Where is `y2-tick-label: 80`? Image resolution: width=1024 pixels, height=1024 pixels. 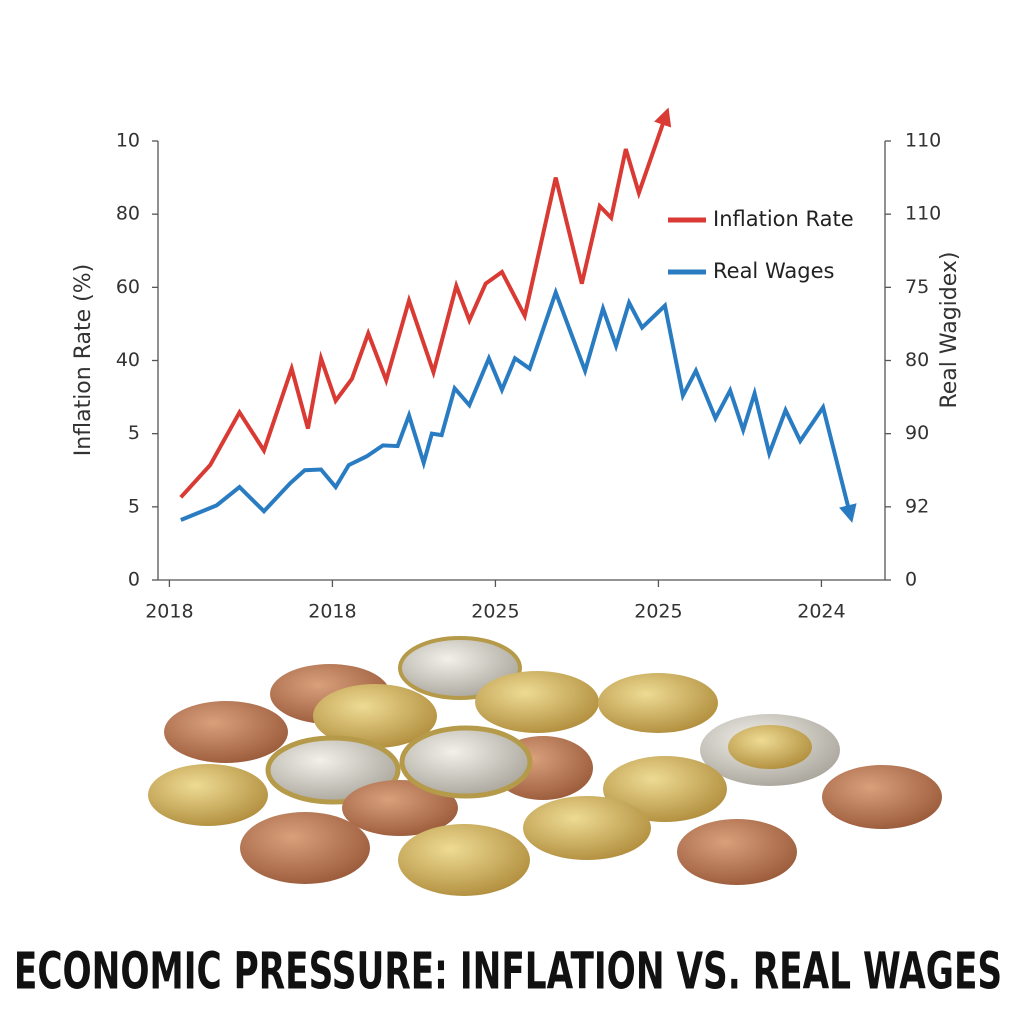
y2-tick-label: 80 is located at coordinates (917, 360).